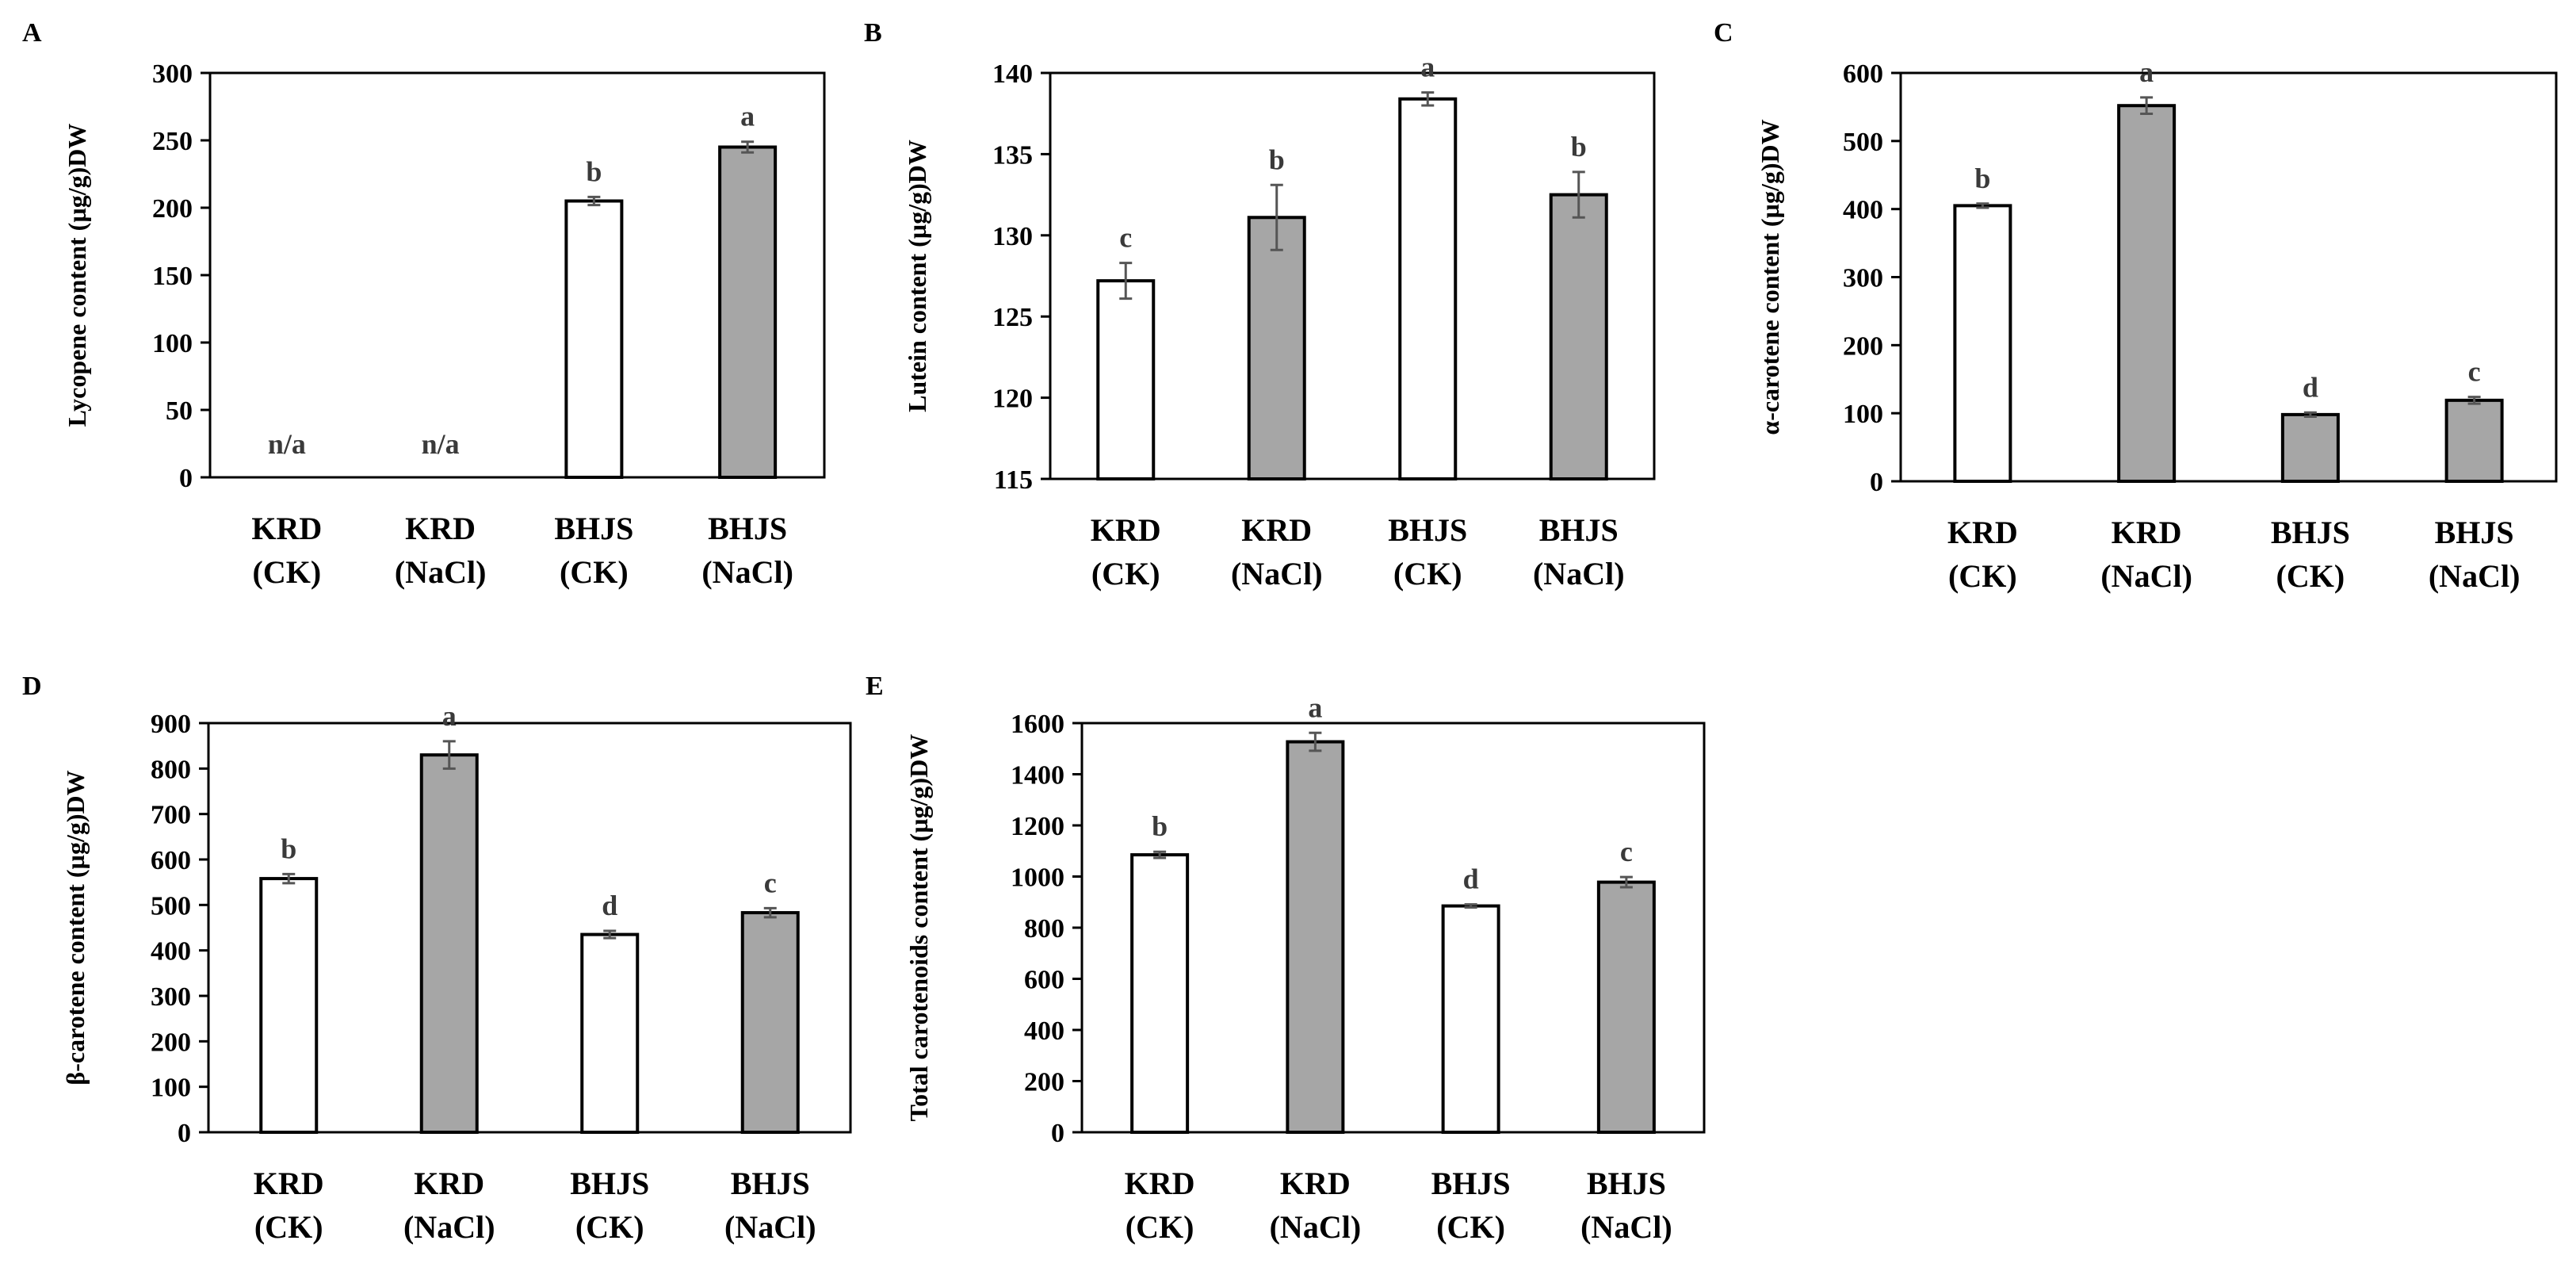 The width and height of the screenshot is (2576, 1271). What do you see at coordinates (1044, 929) in the screenshot?
I see `y-tick-label: 800` at bounding box center [1044, 929].